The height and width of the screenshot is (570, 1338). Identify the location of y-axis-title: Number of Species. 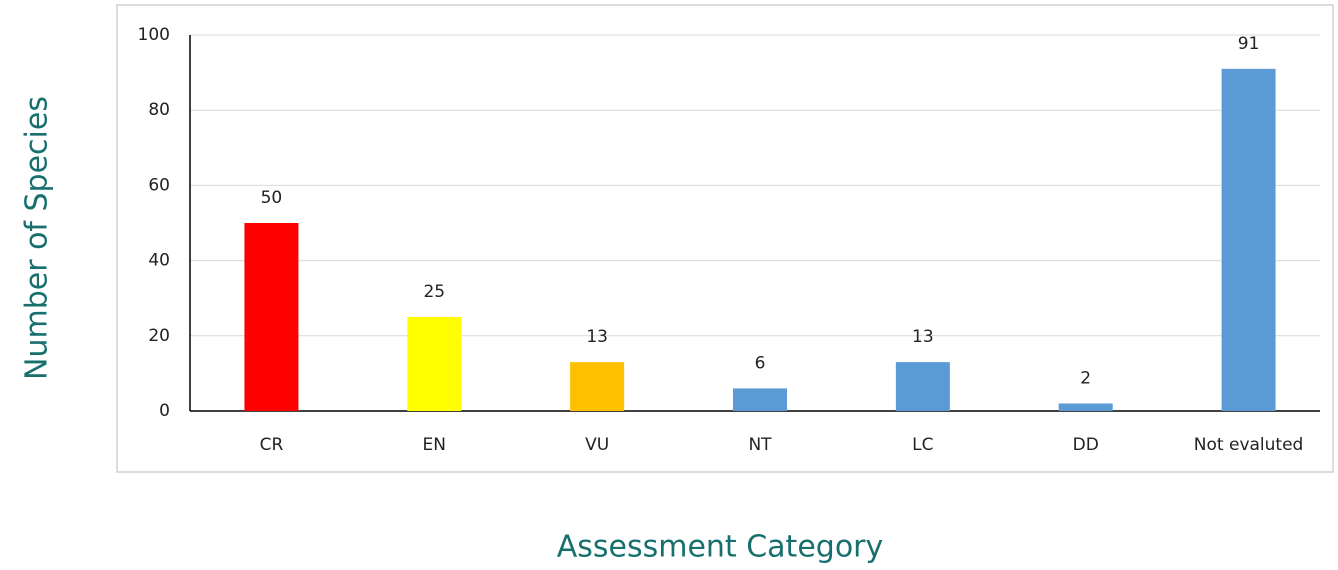
(37, 238).